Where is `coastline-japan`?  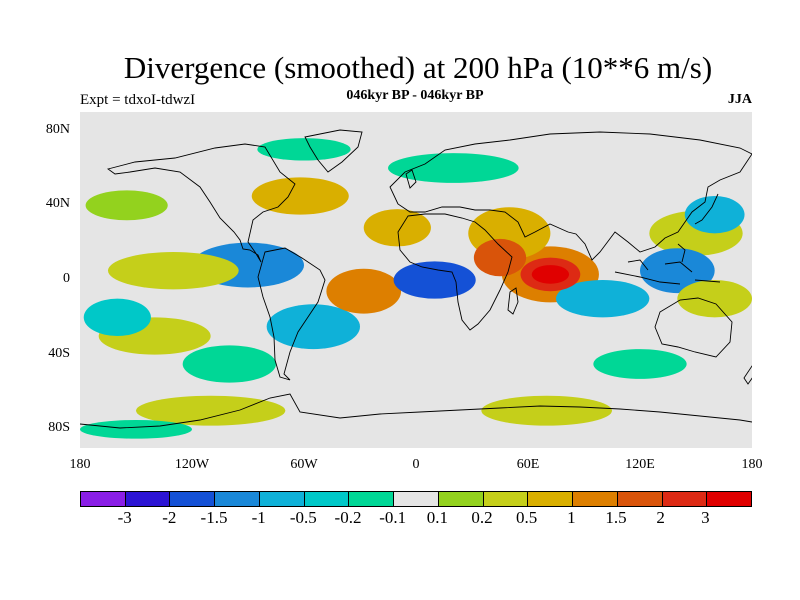
coastline-japan is located at coordinates (706, 209).